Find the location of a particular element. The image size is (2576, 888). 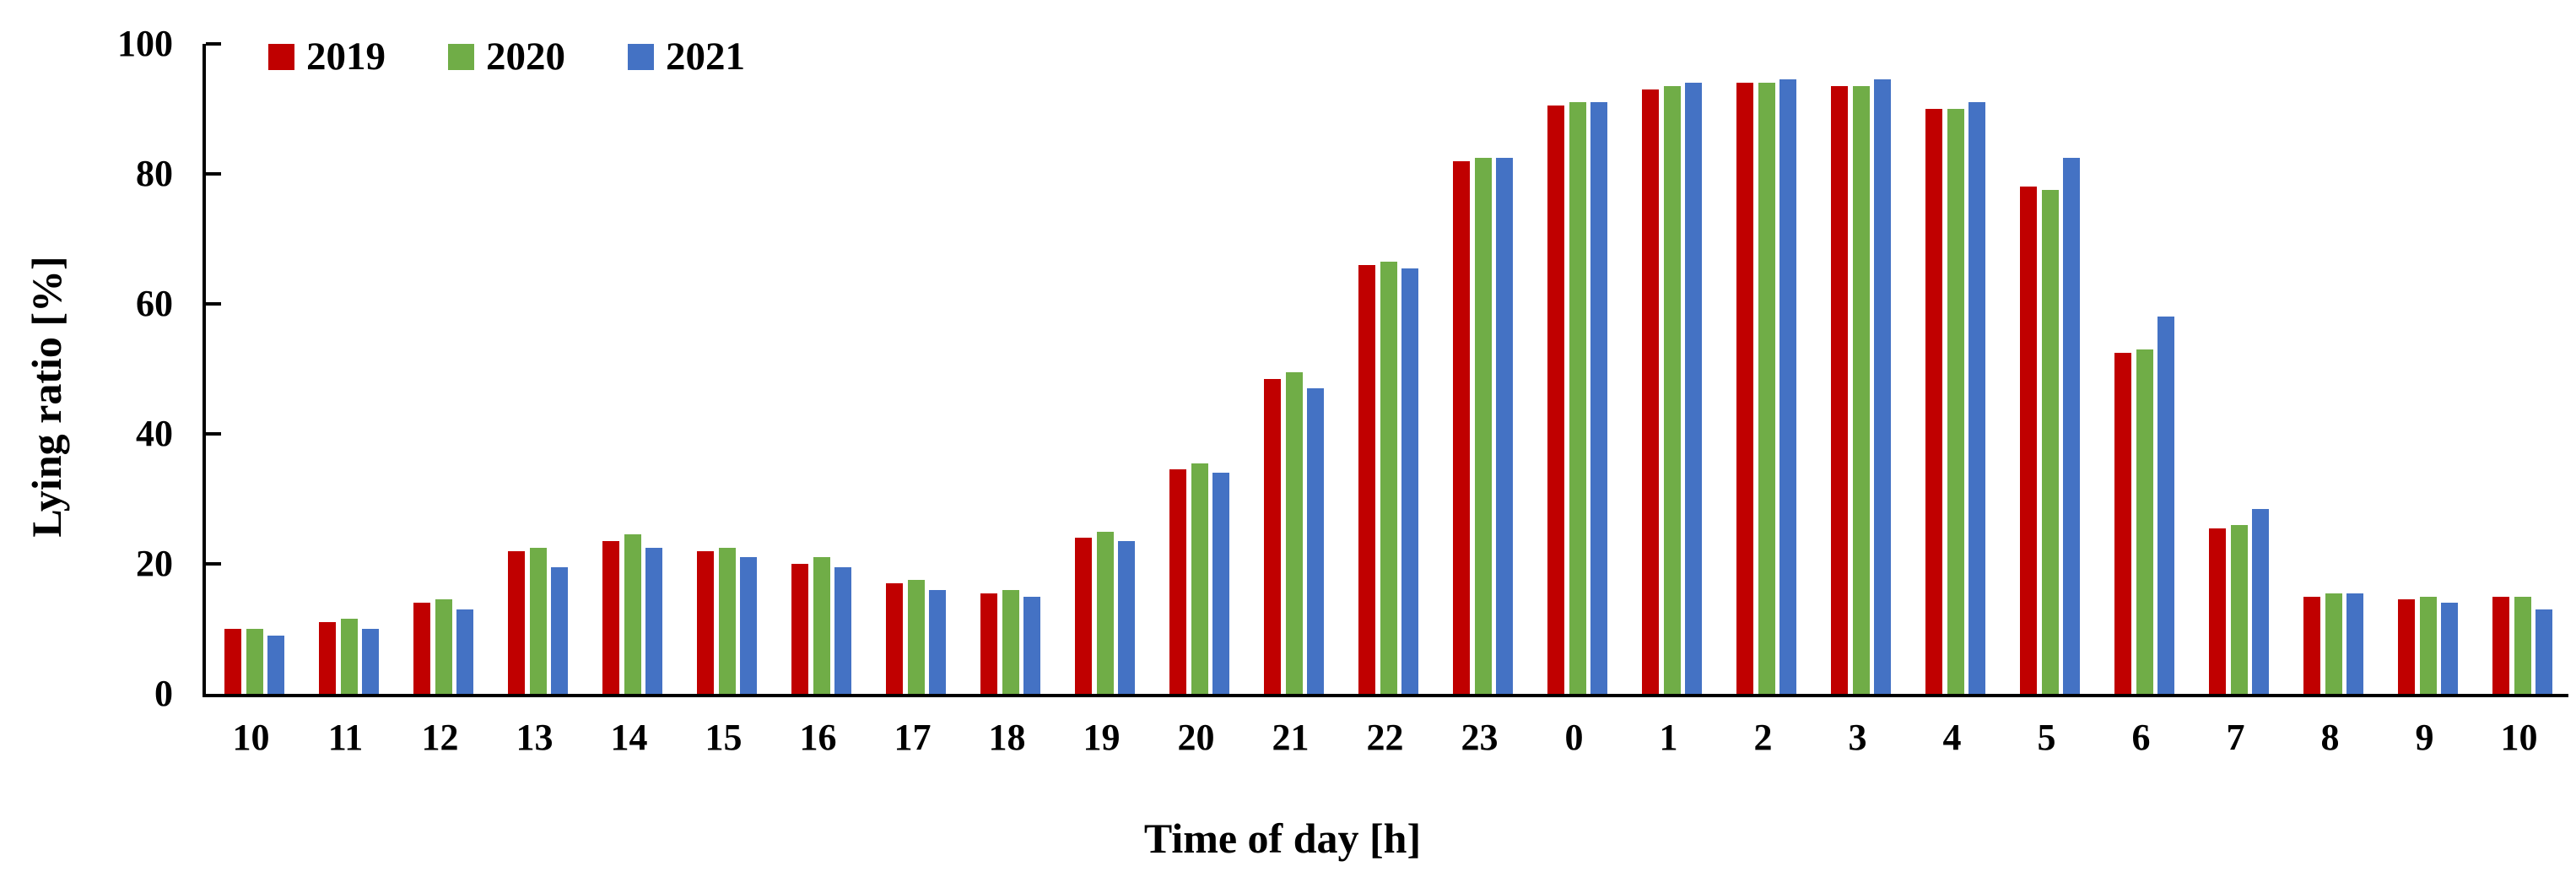

bar-2020-h9 is located at coordinates (2428, 645).